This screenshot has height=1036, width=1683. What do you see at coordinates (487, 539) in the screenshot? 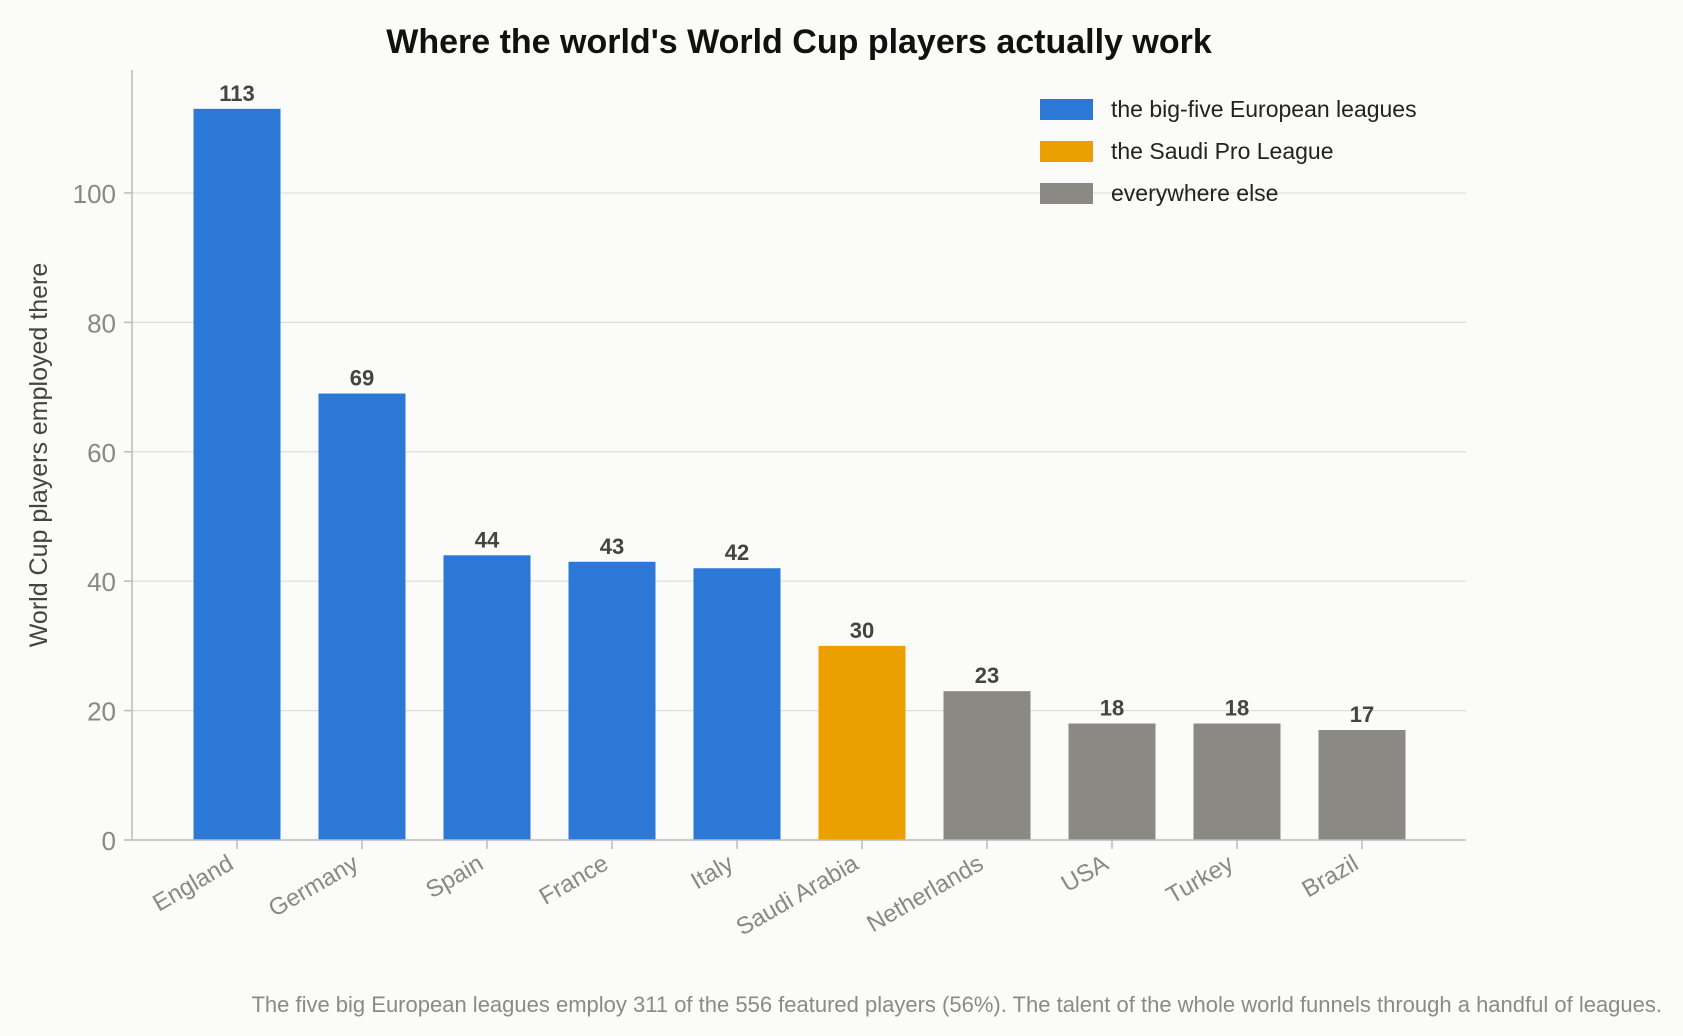
I see `data-label: 44` at bounding box center [487, 539].